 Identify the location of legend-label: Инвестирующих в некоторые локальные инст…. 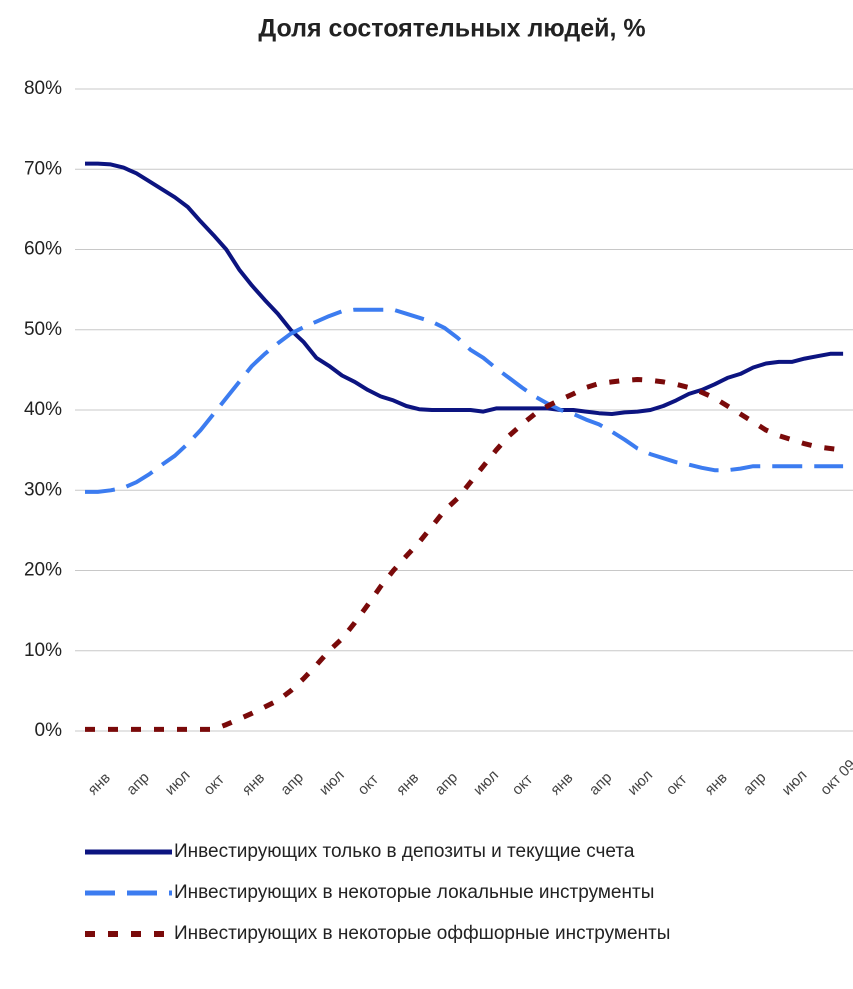
(414, 892).